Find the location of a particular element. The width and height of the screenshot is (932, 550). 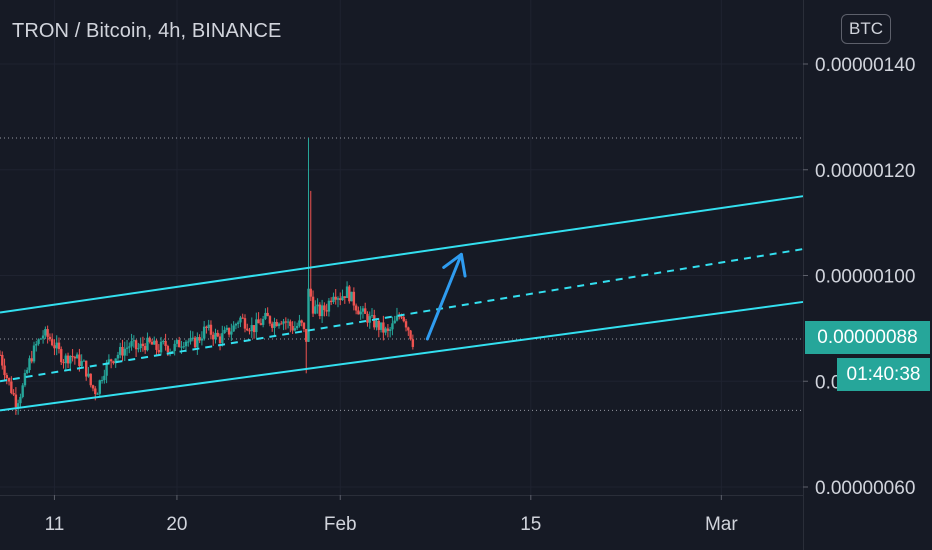

projection-arrow is located at coordinates (446, 296).